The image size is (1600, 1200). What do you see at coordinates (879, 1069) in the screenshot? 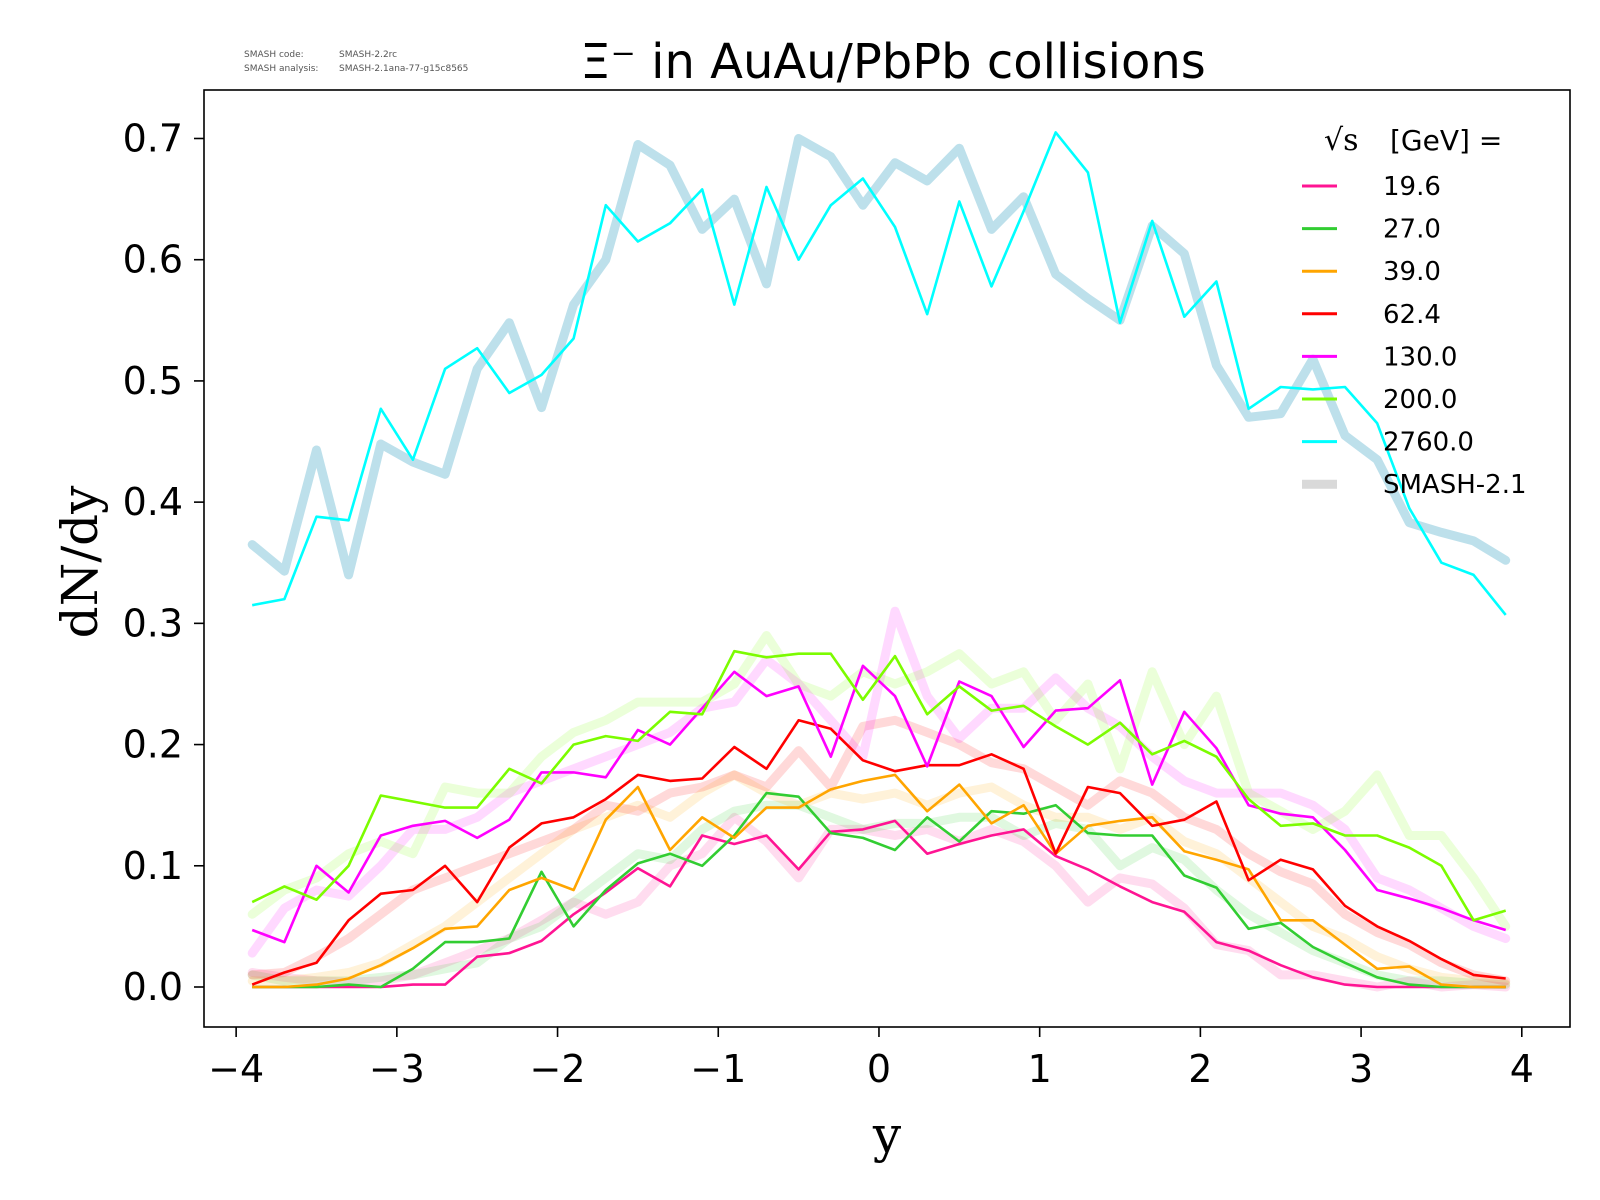
I see `x-tick-label: 0` at bounding box center [879, 1069].